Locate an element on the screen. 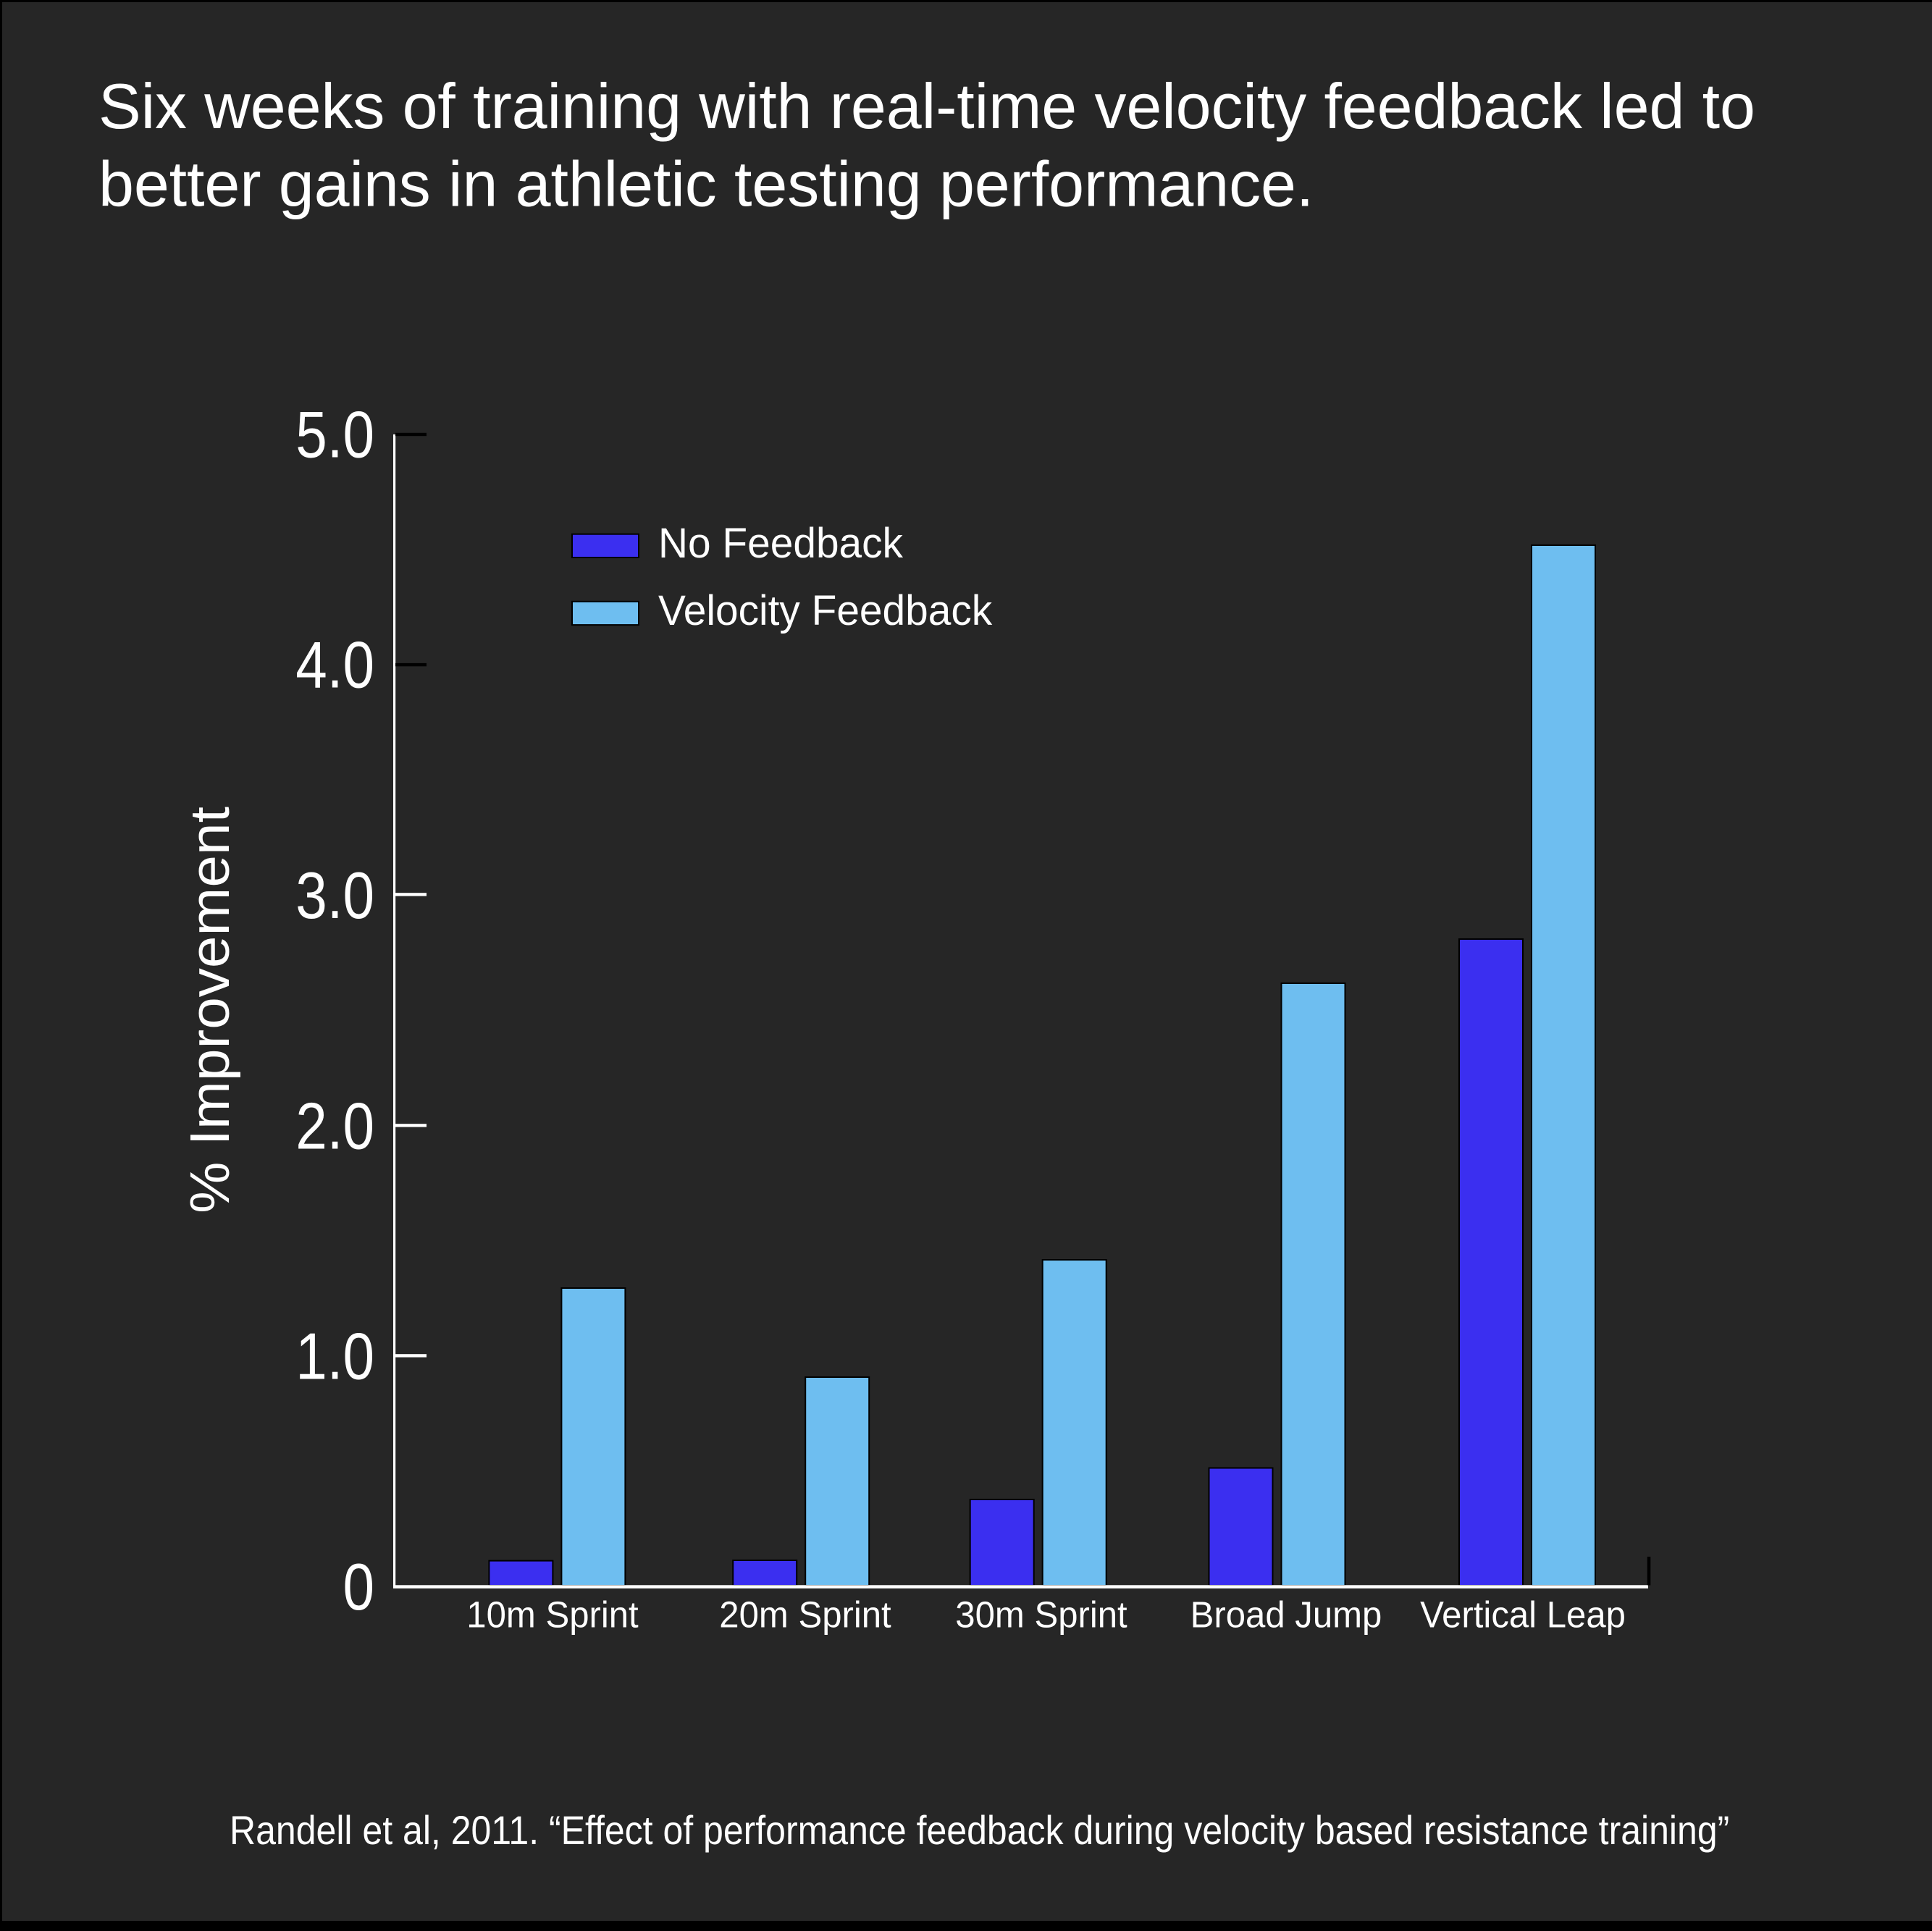 The image size is (1932, 1931). svg-text: 5.0 is located at coordinates (334, 434).